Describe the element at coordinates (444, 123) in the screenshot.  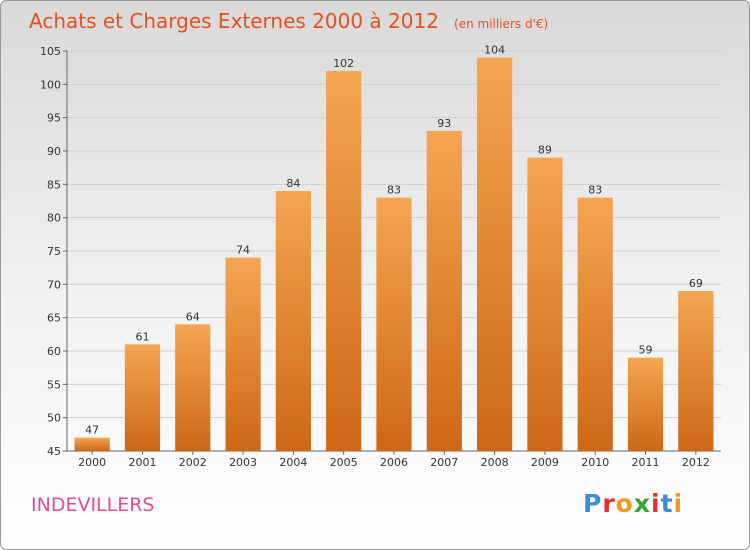
I see `value-label: 93` at that location.